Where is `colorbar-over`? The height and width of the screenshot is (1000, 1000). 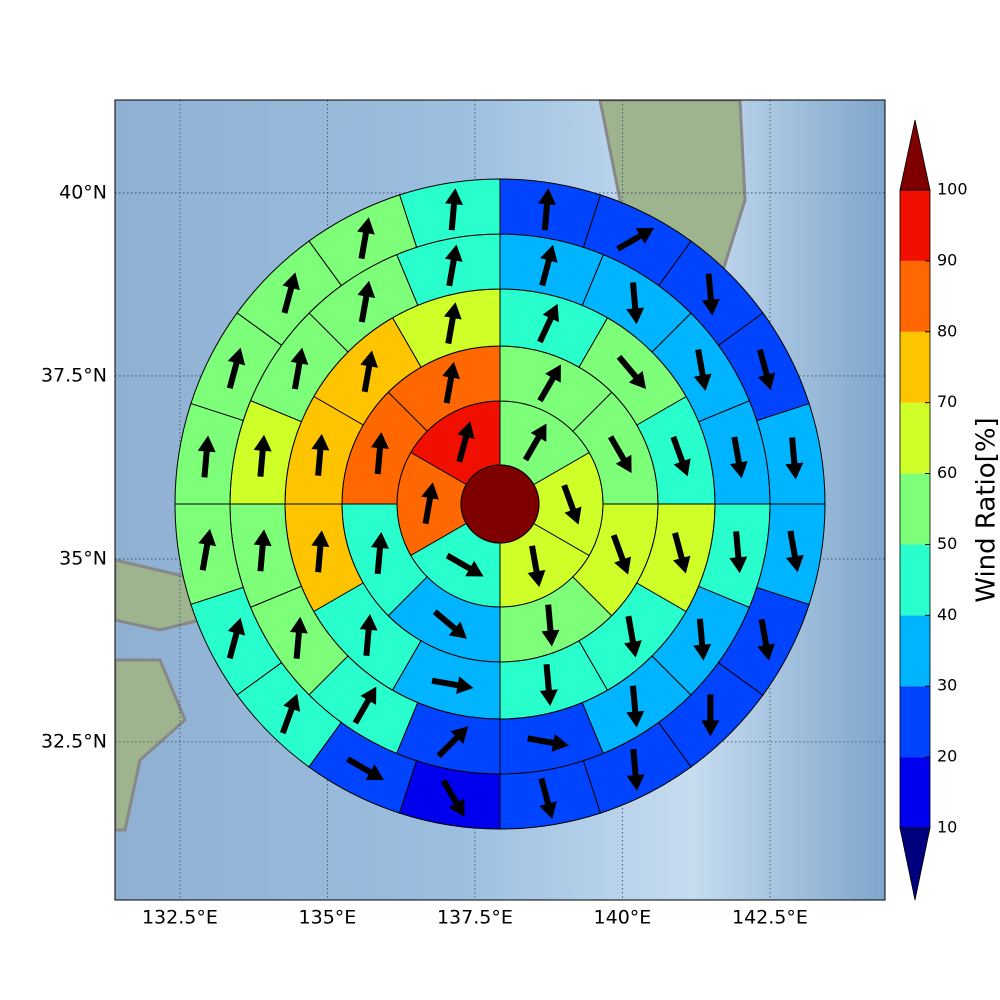
colorbar-over is located at coordinates (915, 155).